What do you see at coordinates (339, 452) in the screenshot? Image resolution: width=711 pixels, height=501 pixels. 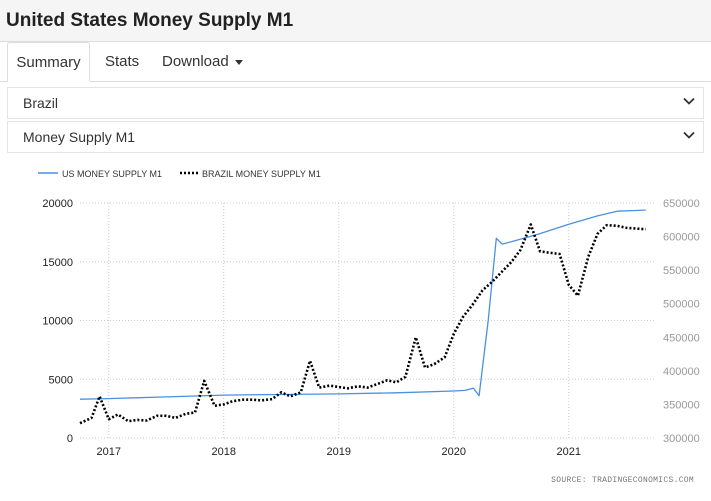 I see `x-tick-label: 2019` at bounding box center [339, 452].